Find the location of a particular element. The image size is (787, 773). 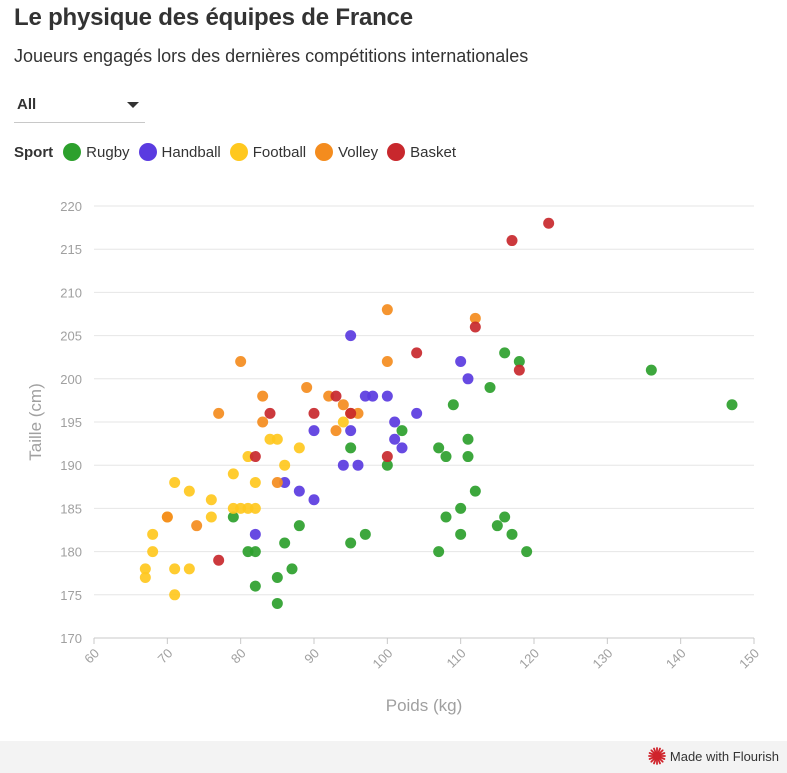

chart-title: Le physique des équipes de France is located at coordinates (213, 17).